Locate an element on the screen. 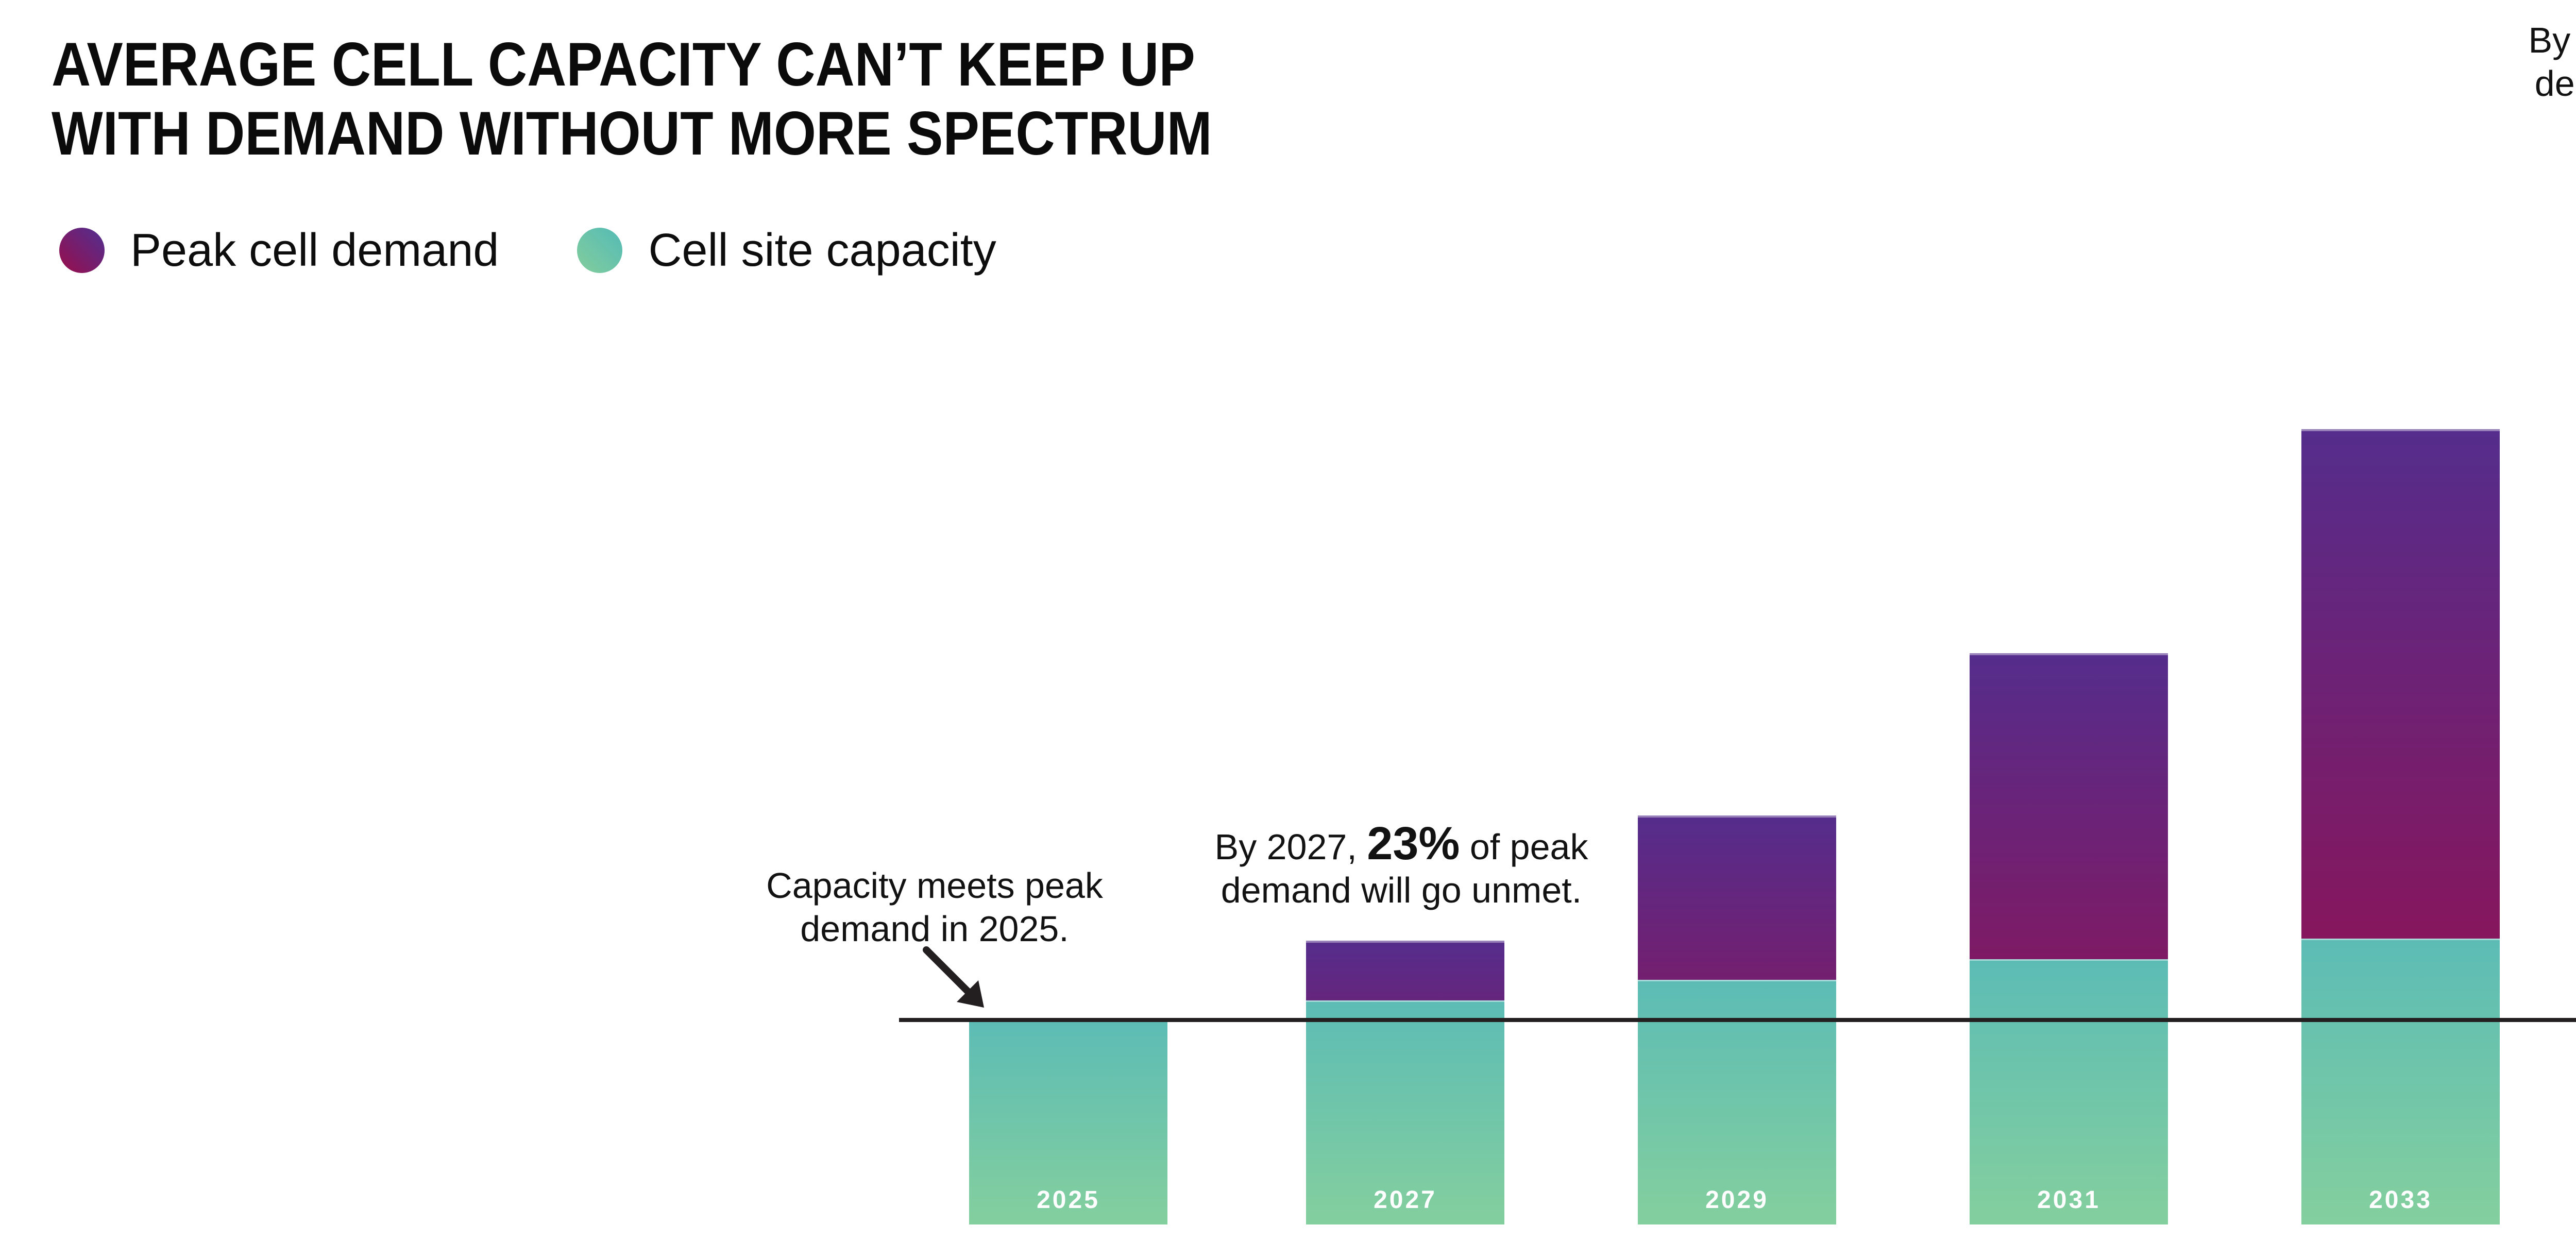  year-label: 2033 is located at coordinates (2400, 1200).